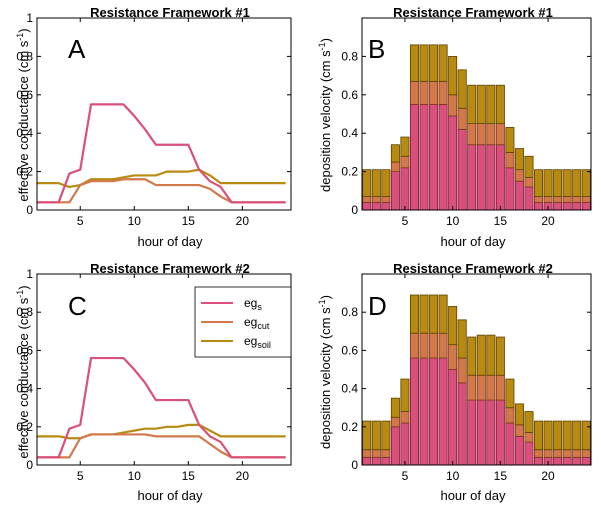 The height and width of the screenshot is (507, 601). Describe the element at coordinates (349, 389) in the screenshot. I see `panel-d-ytick-label-2: 0.4` at that location.